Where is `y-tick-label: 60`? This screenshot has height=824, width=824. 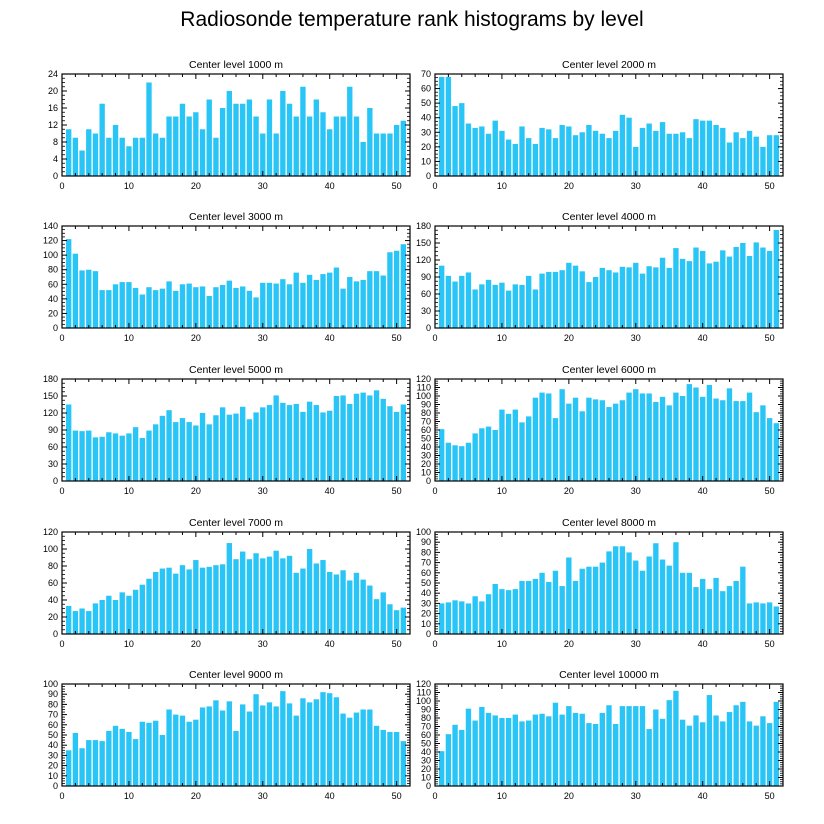
y-tick-label: 60 is located at coordinates (53, 447).